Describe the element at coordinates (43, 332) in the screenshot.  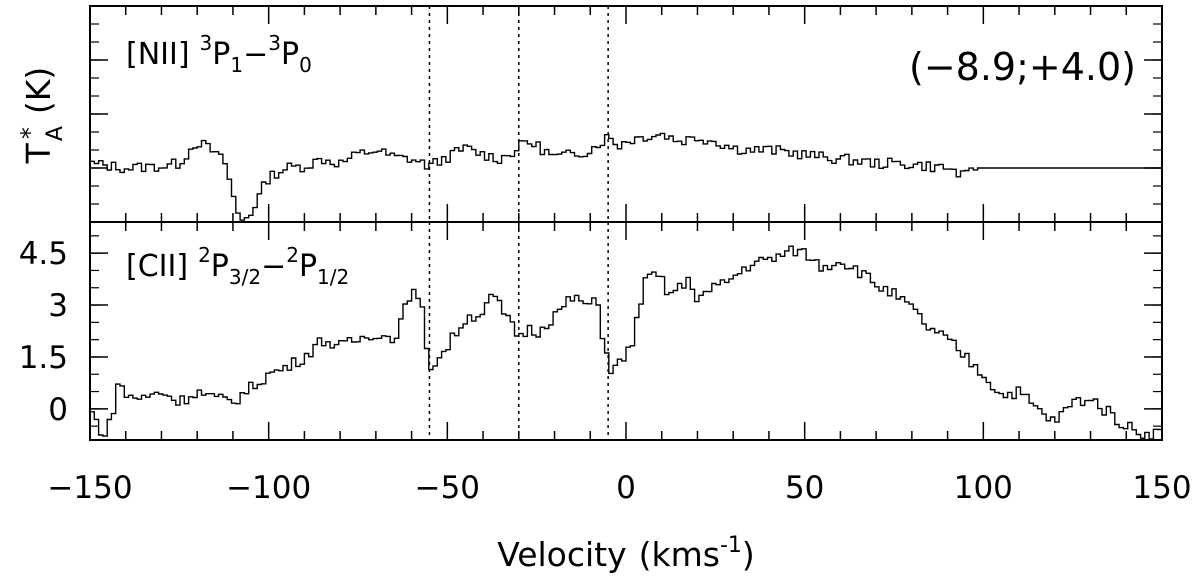
I see `y-tick-labels: 0 1.5 3 4.5` at that location.